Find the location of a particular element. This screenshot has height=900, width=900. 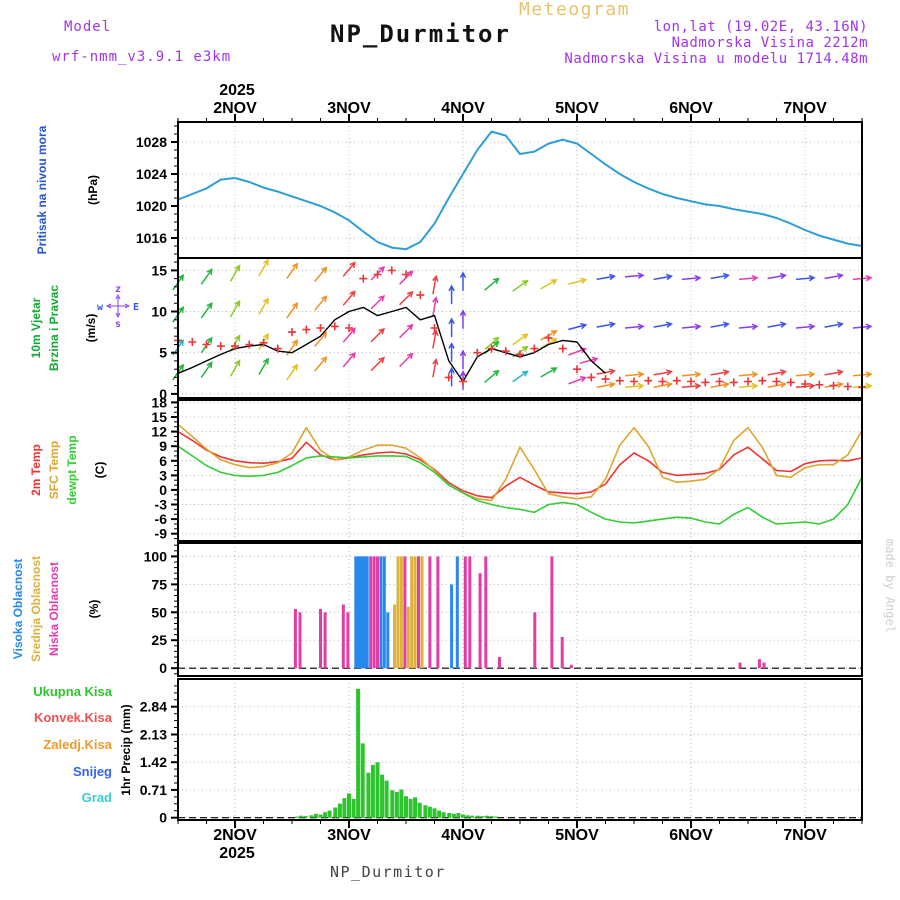

cloud-visoka-label: Visoka Oblacnost is located at coordinates (18, 609).